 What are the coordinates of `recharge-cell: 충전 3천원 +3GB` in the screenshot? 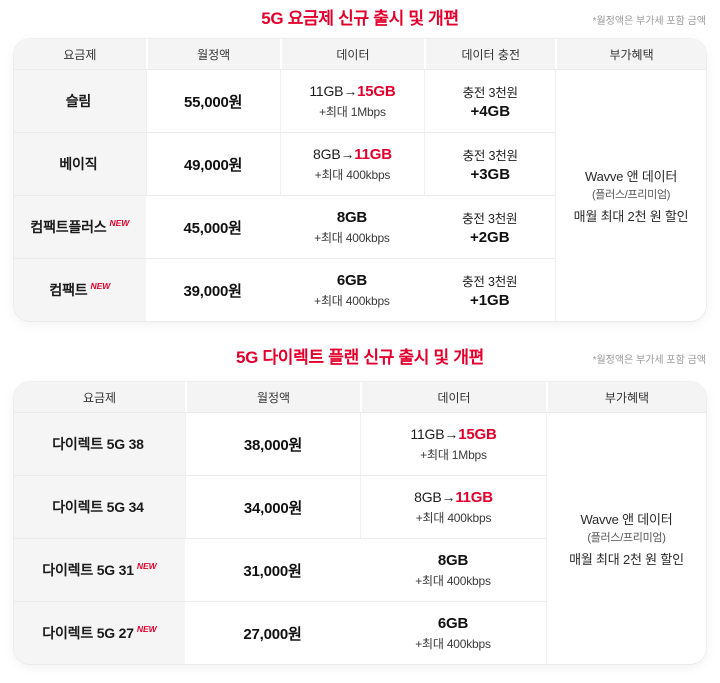 It's located at (490, 163).